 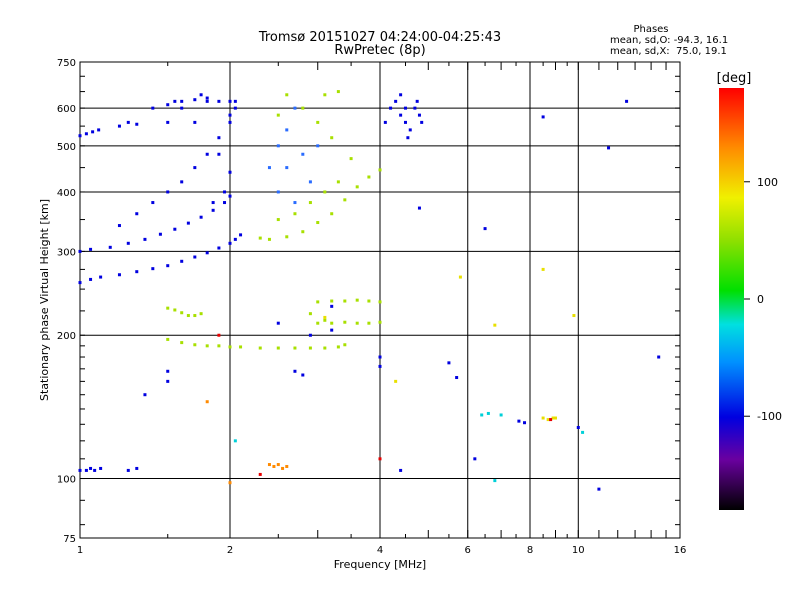 What do you see at coordinates (530, 550) in the screenshot?
I see `x-tick-label: 8` at bounding box center [530, 550].